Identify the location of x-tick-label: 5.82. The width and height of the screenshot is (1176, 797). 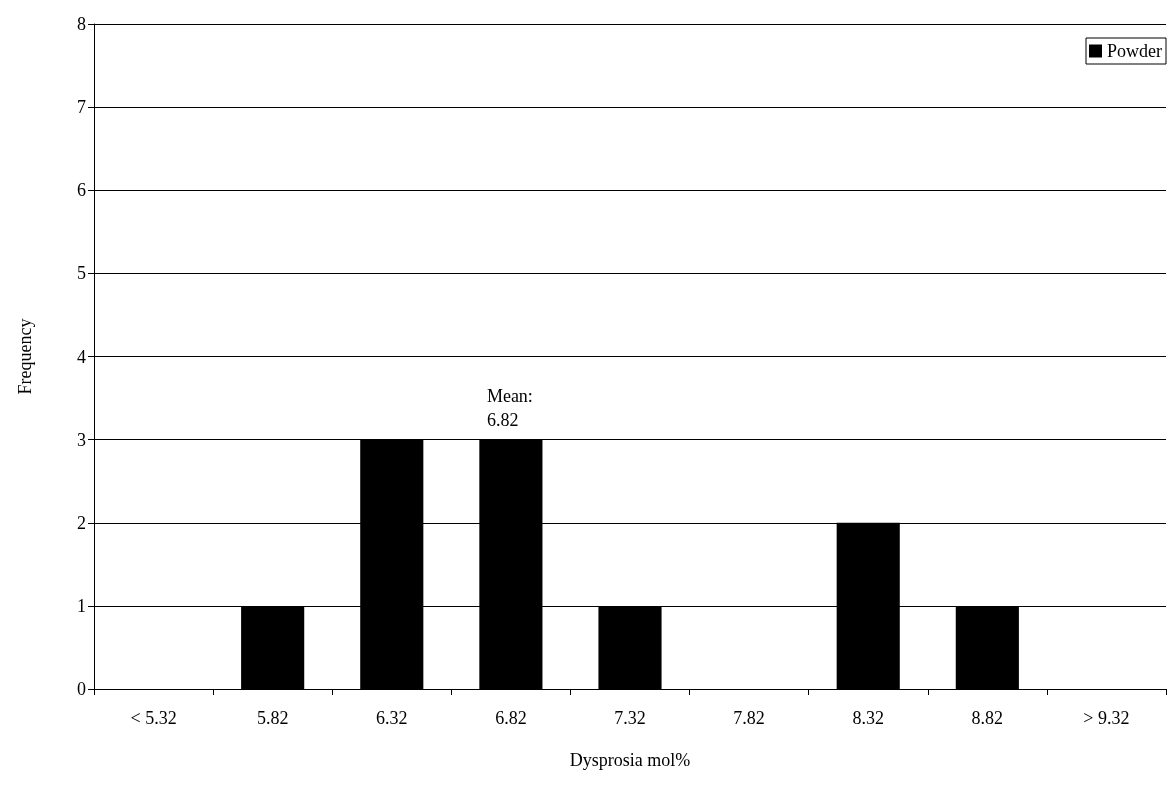
(272, 718).